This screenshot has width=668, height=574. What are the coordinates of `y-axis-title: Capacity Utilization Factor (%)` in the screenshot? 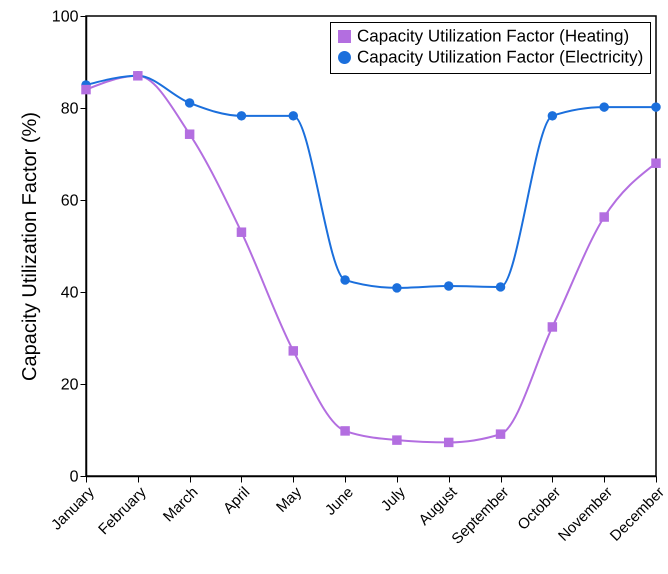 It's located at (29, 246).